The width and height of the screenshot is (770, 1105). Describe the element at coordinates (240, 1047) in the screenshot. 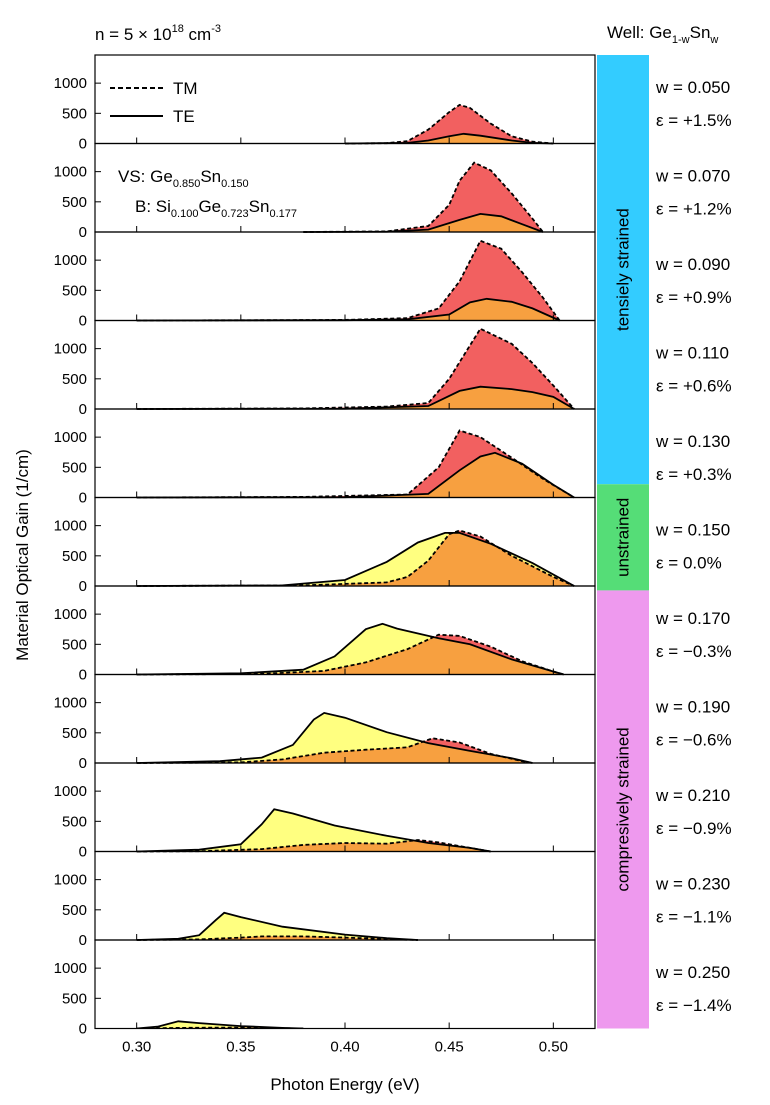

I see `x-tick-label: 0.35` at that location.